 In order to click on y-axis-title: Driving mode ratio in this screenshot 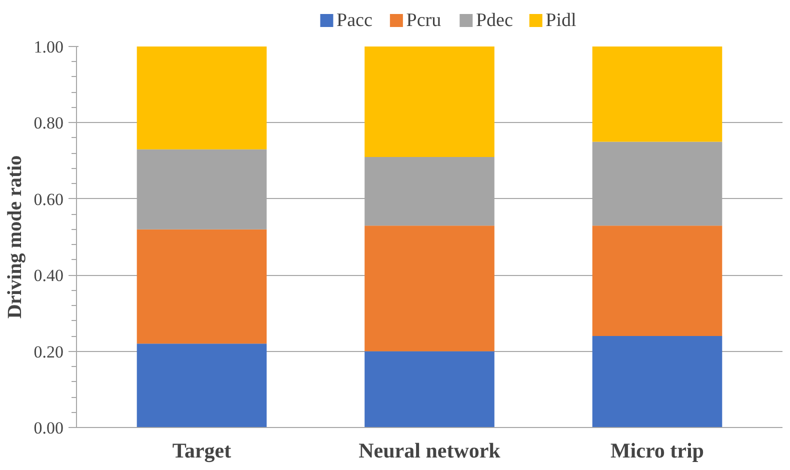, I will do `click(15, 237)`.